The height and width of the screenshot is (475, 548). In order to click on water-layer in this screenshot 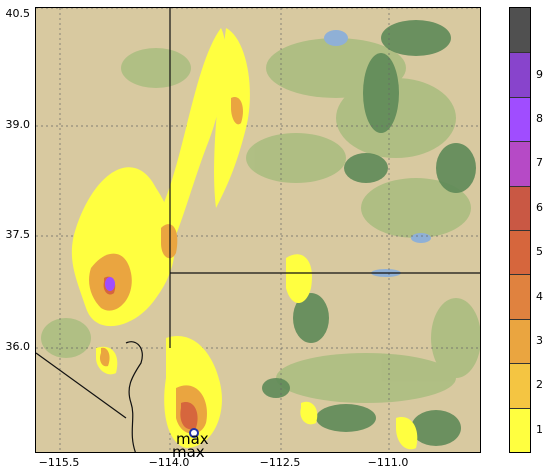, I will do `click(377, 153)`.